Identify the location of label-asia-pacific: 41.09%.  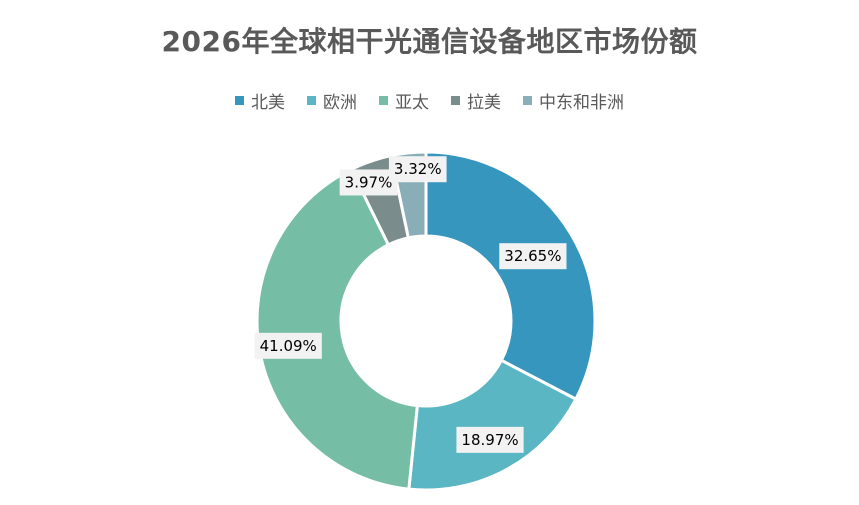
(288, 345).